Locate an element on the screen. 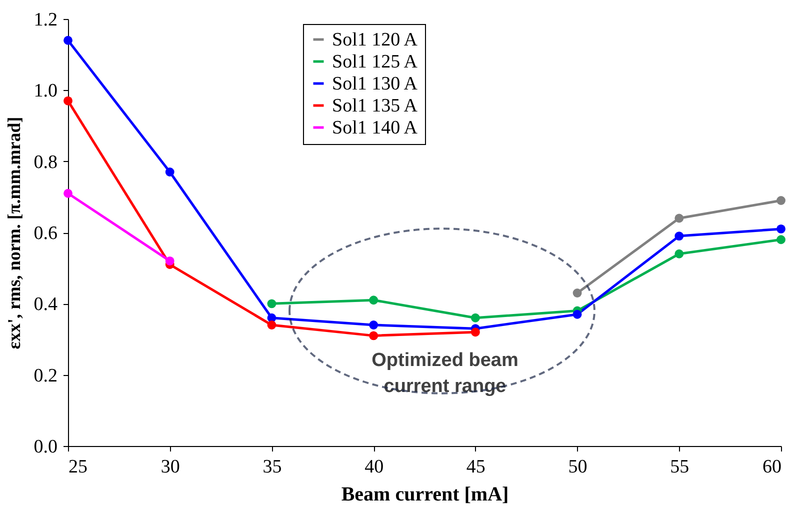 This screenshot has width=811, height=509. y-tick-label: 0.4 is located at coordinates (46, 305).